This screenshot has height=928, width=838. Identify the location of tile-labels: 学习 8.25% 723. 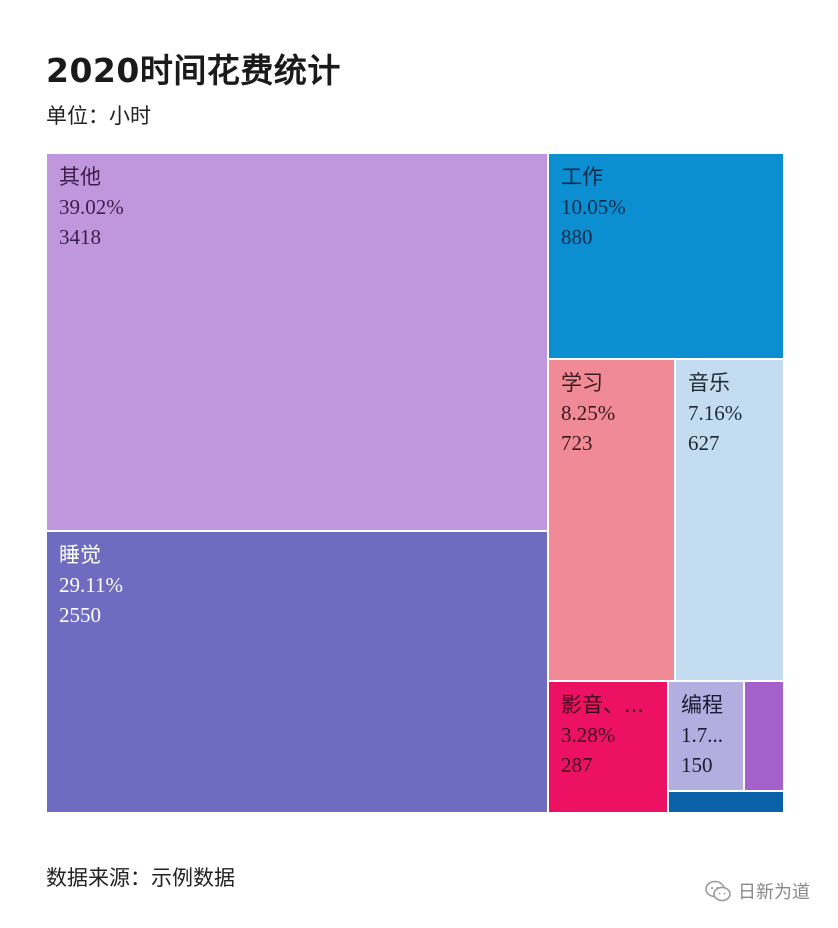
(588, 413).